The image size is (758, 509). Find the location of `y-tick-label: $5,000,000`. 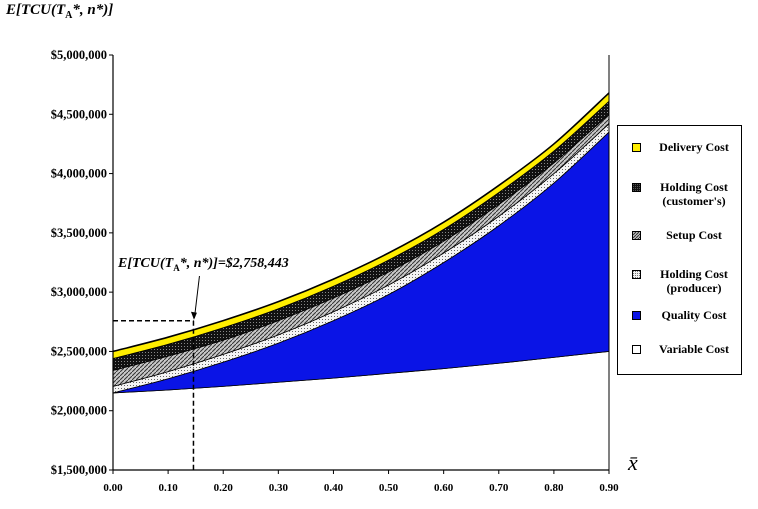

y-tick-label: $5,000,000 is located at coordinates (79, 55).